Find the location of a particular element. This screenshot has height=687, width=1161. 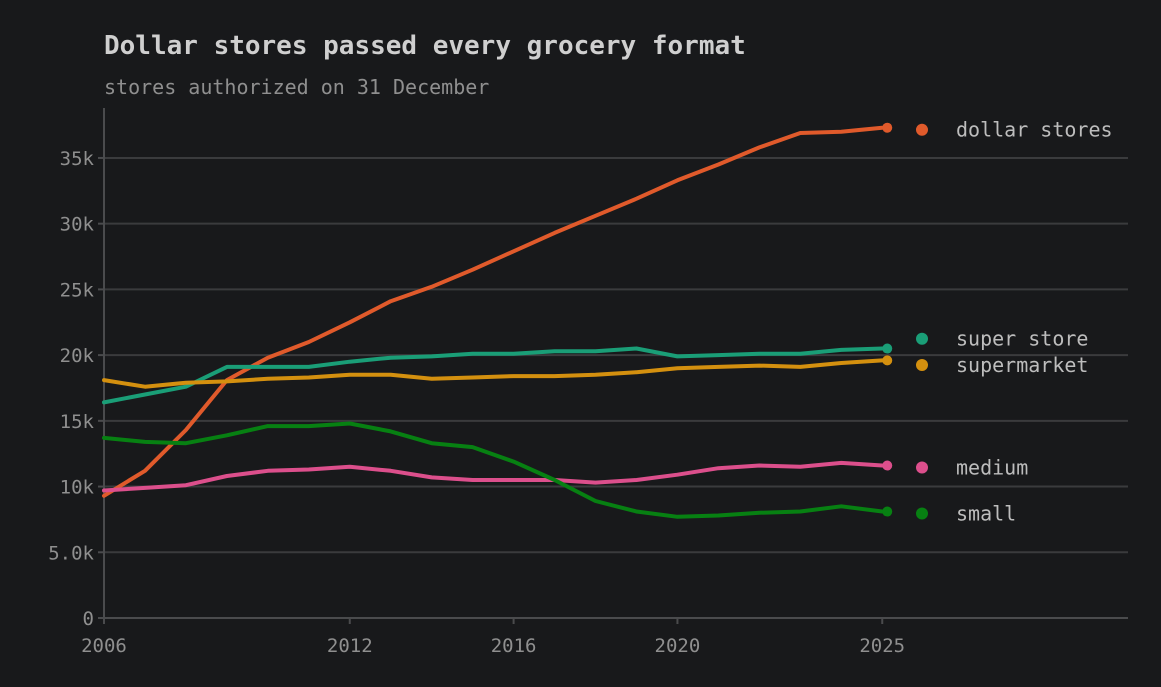

legend-label-medium: medium is located at coordinates (992, 468).